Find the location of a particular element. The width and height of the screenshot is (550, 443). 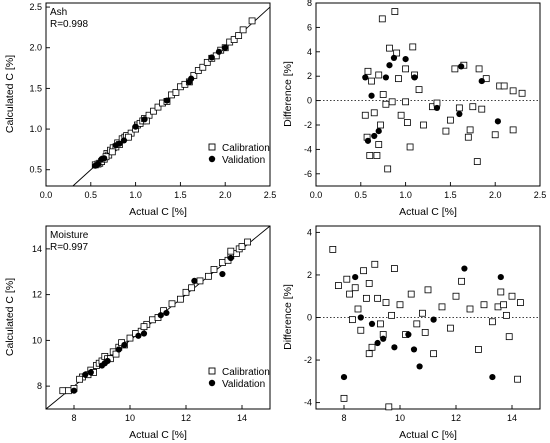

legend-calibration-marker is located at coordinates (212, 147).